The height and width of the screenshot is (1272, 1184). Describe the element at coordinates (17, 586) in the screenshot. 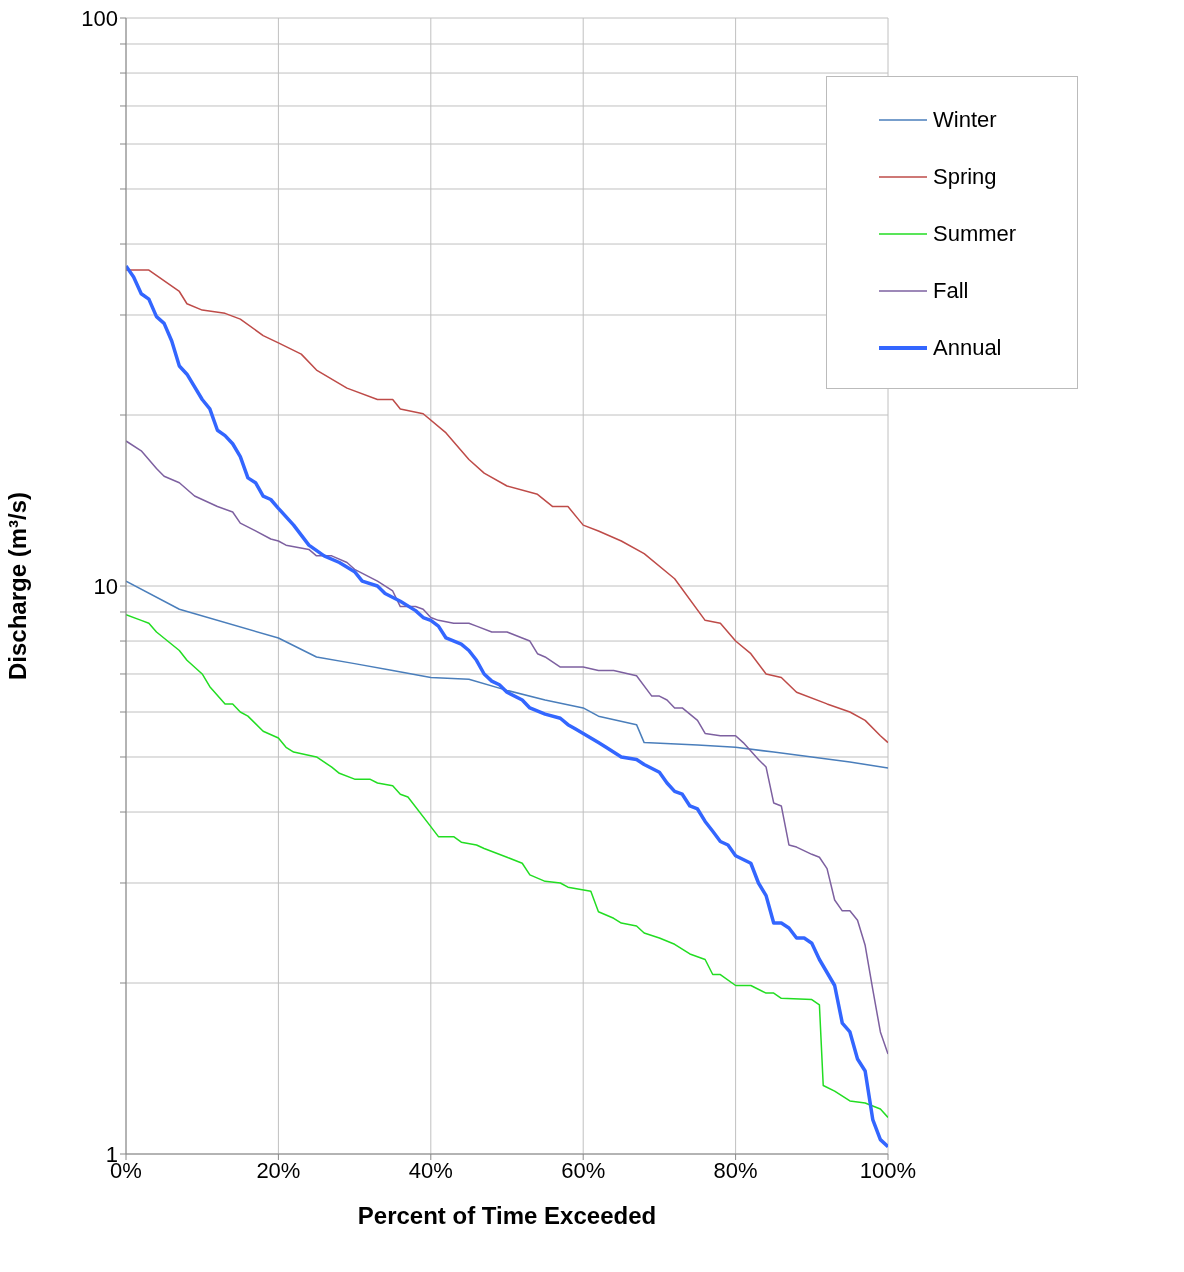

I see `y-axis-title: Discharge (m³/s)` at that location.